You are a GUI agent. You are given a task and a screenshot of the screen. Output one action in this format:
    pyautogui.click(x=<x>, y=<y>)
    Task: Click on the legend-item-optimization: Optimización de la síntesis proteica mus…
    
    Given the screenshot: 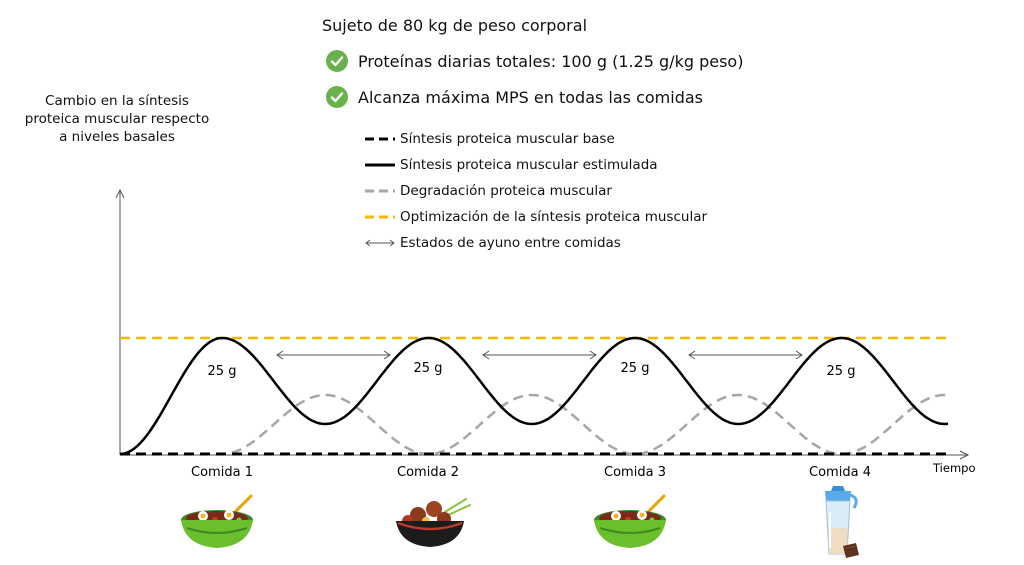 What is the action you would take?
    pyautogui.click(x=535, y=217)
    